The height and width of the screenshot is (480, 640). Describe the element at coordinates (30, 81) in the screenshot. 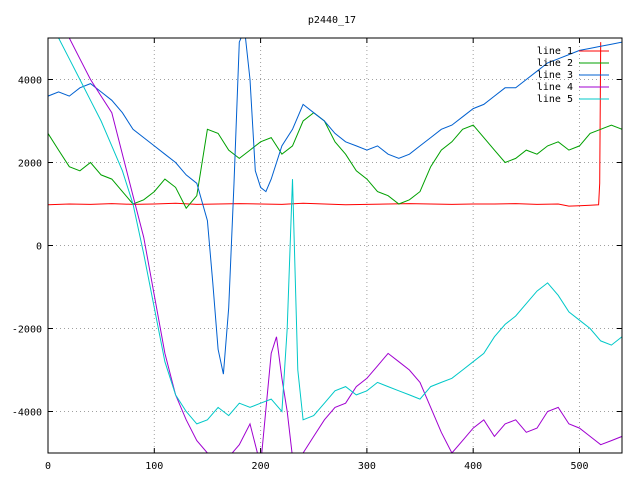

I see `y-tick-label: 4000` at that location.